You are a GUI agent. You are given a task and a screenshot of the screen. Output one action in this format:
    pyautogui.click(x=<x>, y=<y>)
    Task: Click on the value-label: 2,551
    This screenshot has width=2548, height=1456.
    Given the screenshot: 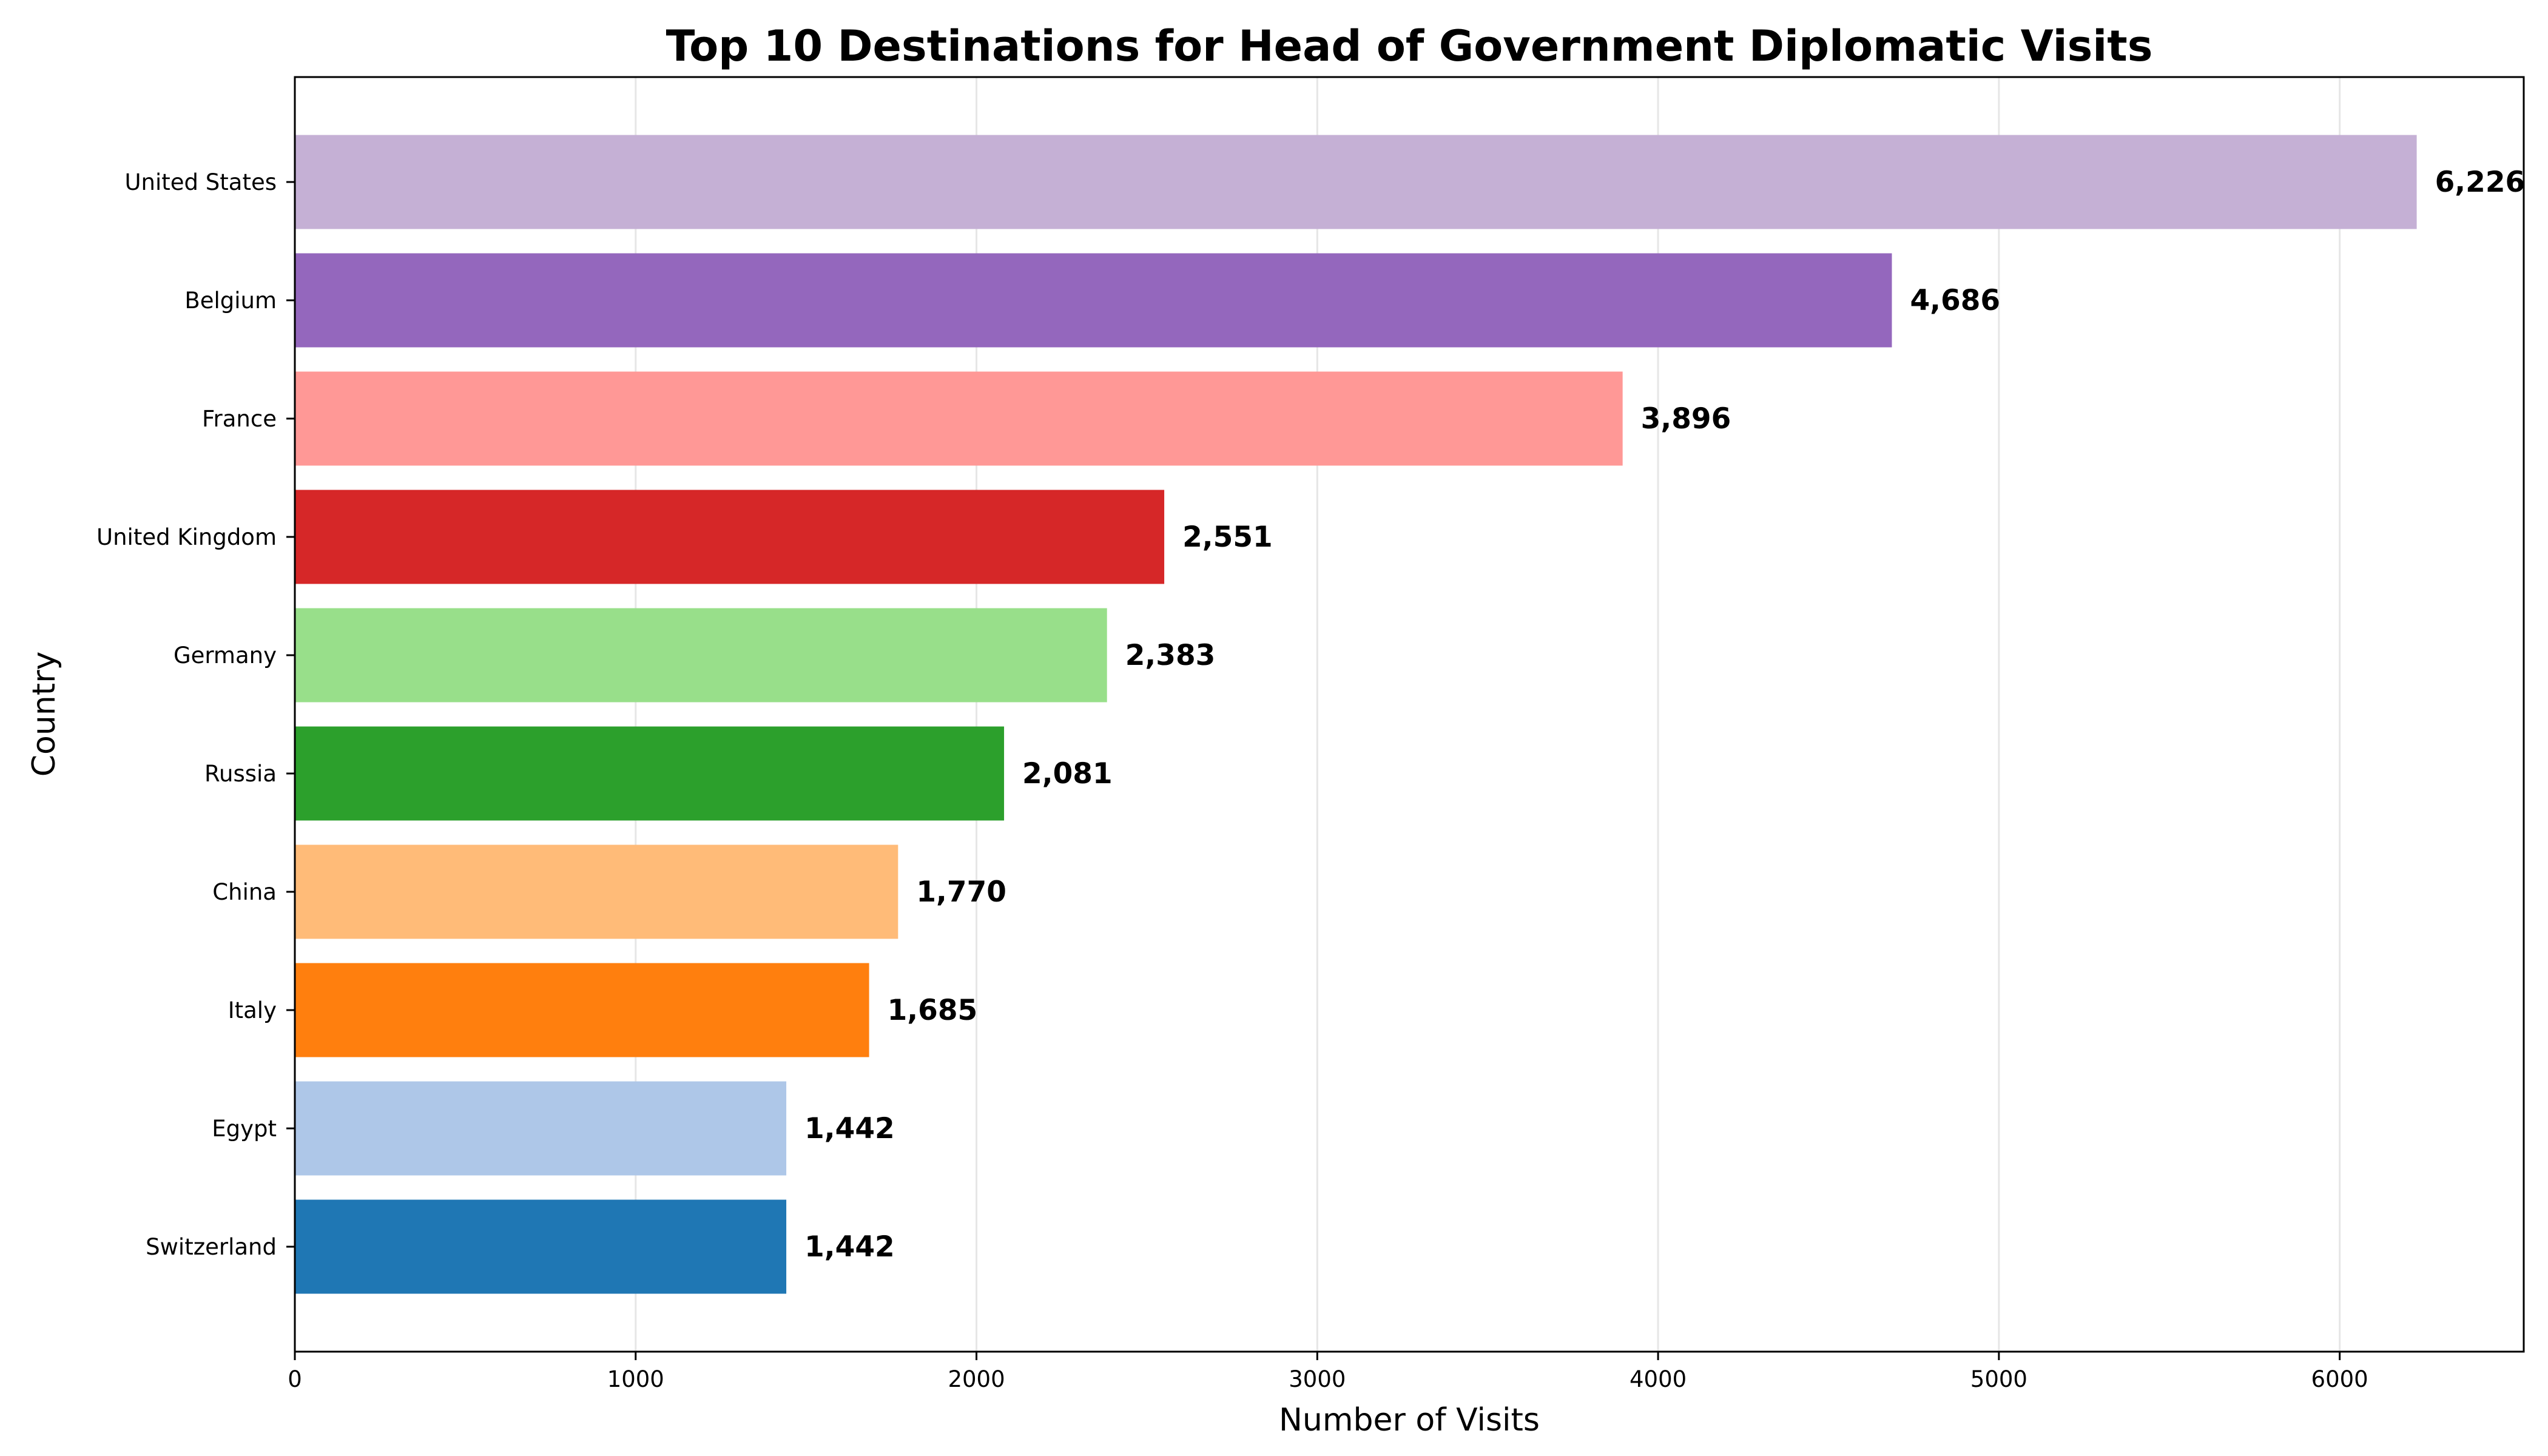 What is the action you would take?
    pyautogui.click(x=1227, y=537)
    